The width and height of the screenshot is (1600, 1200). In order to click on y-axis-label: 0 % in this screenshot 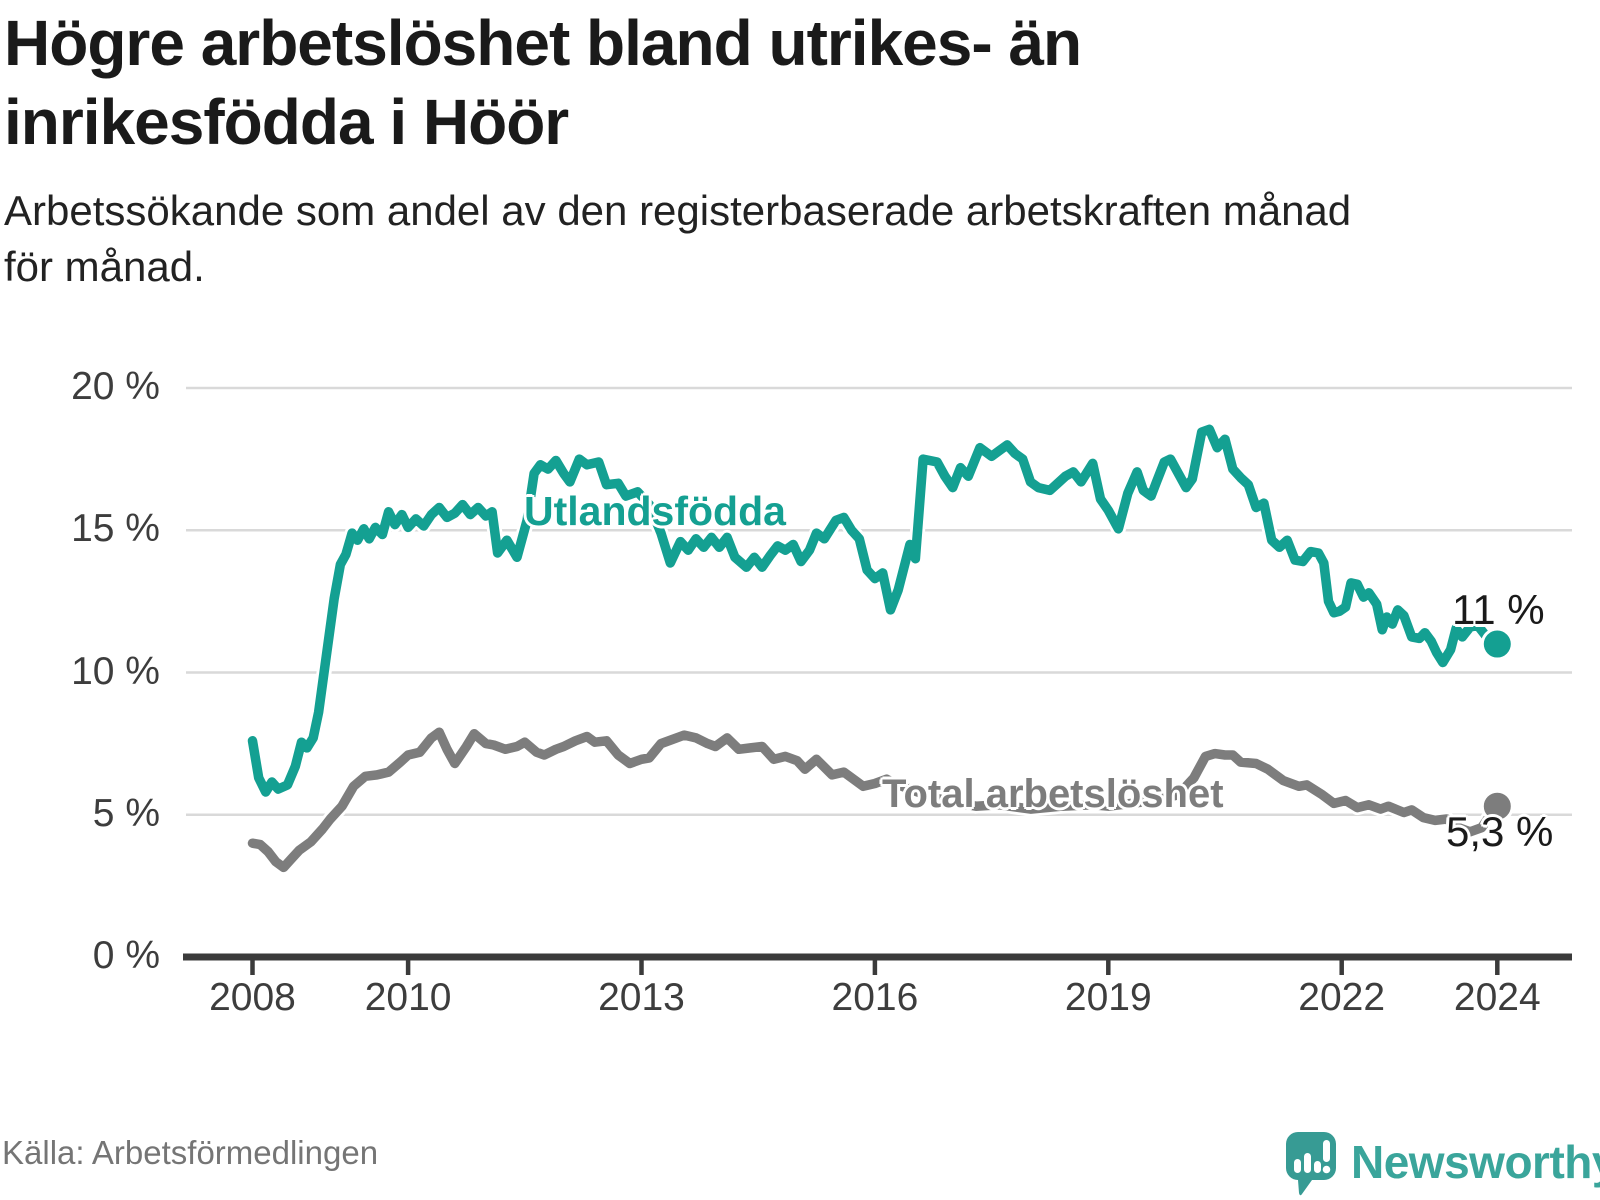, I will do `click(126, 955)`.